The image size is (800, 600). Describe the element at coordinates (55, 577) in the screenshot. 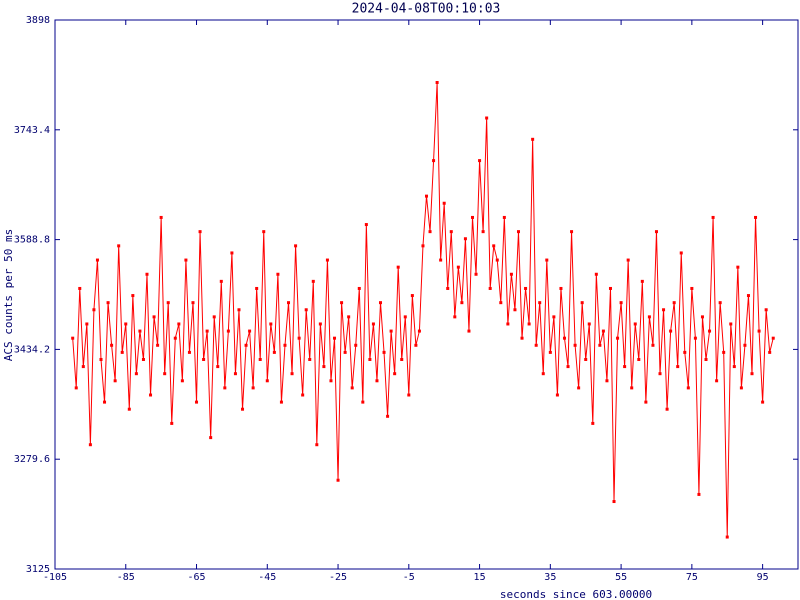

I see `x-tick-label: -105` at that location.